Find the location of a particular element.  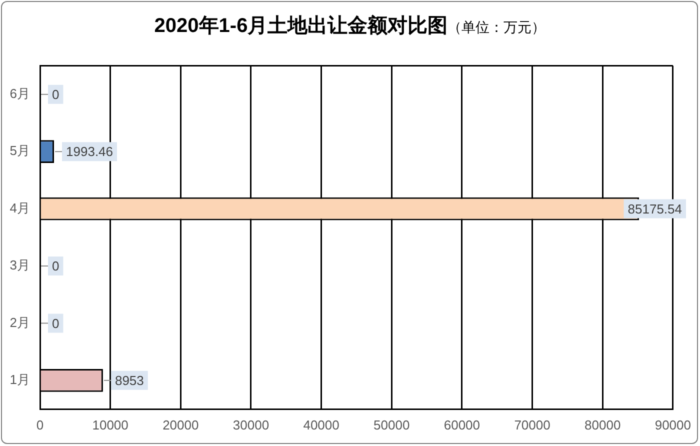

x-tick-label: 40000 is located at coordinates (321, 424).